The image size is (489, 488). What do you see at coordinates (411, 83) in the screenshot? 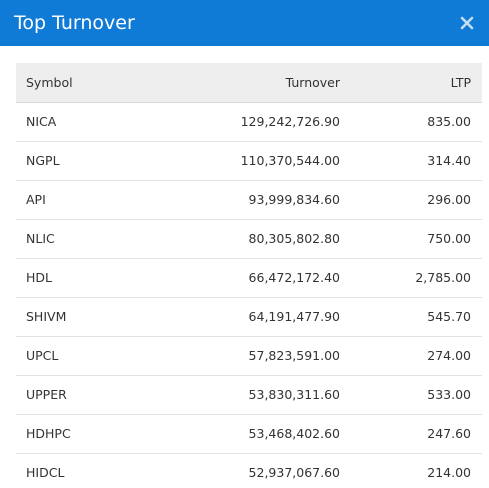
I see `column-header-ltp: LTP` at bounding box center [411, 83].